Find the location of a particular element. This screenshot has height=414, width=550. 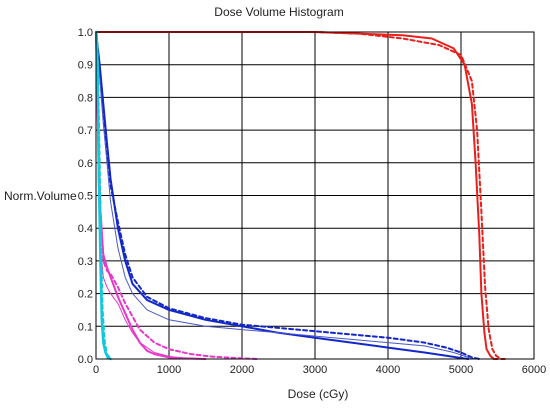

x-tick-label: 0 is located at coordinates (96, 370).